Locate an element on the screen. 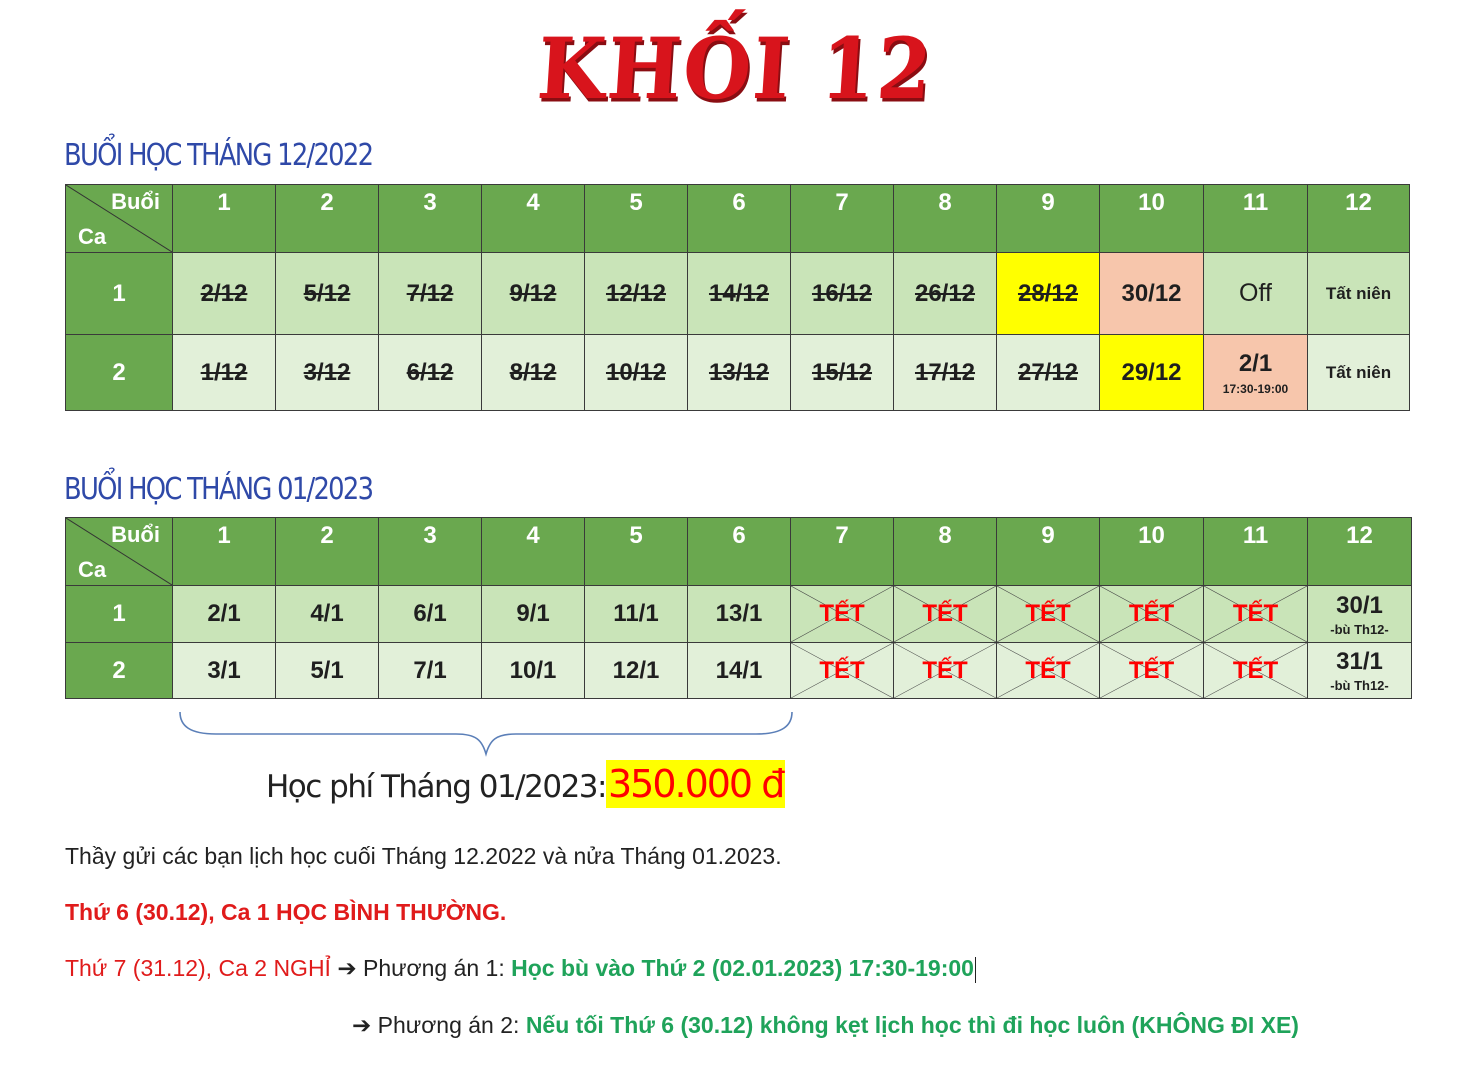 The image size is (1471, 1081). cell-value: 17/12 is located at coordinates (945, 372).